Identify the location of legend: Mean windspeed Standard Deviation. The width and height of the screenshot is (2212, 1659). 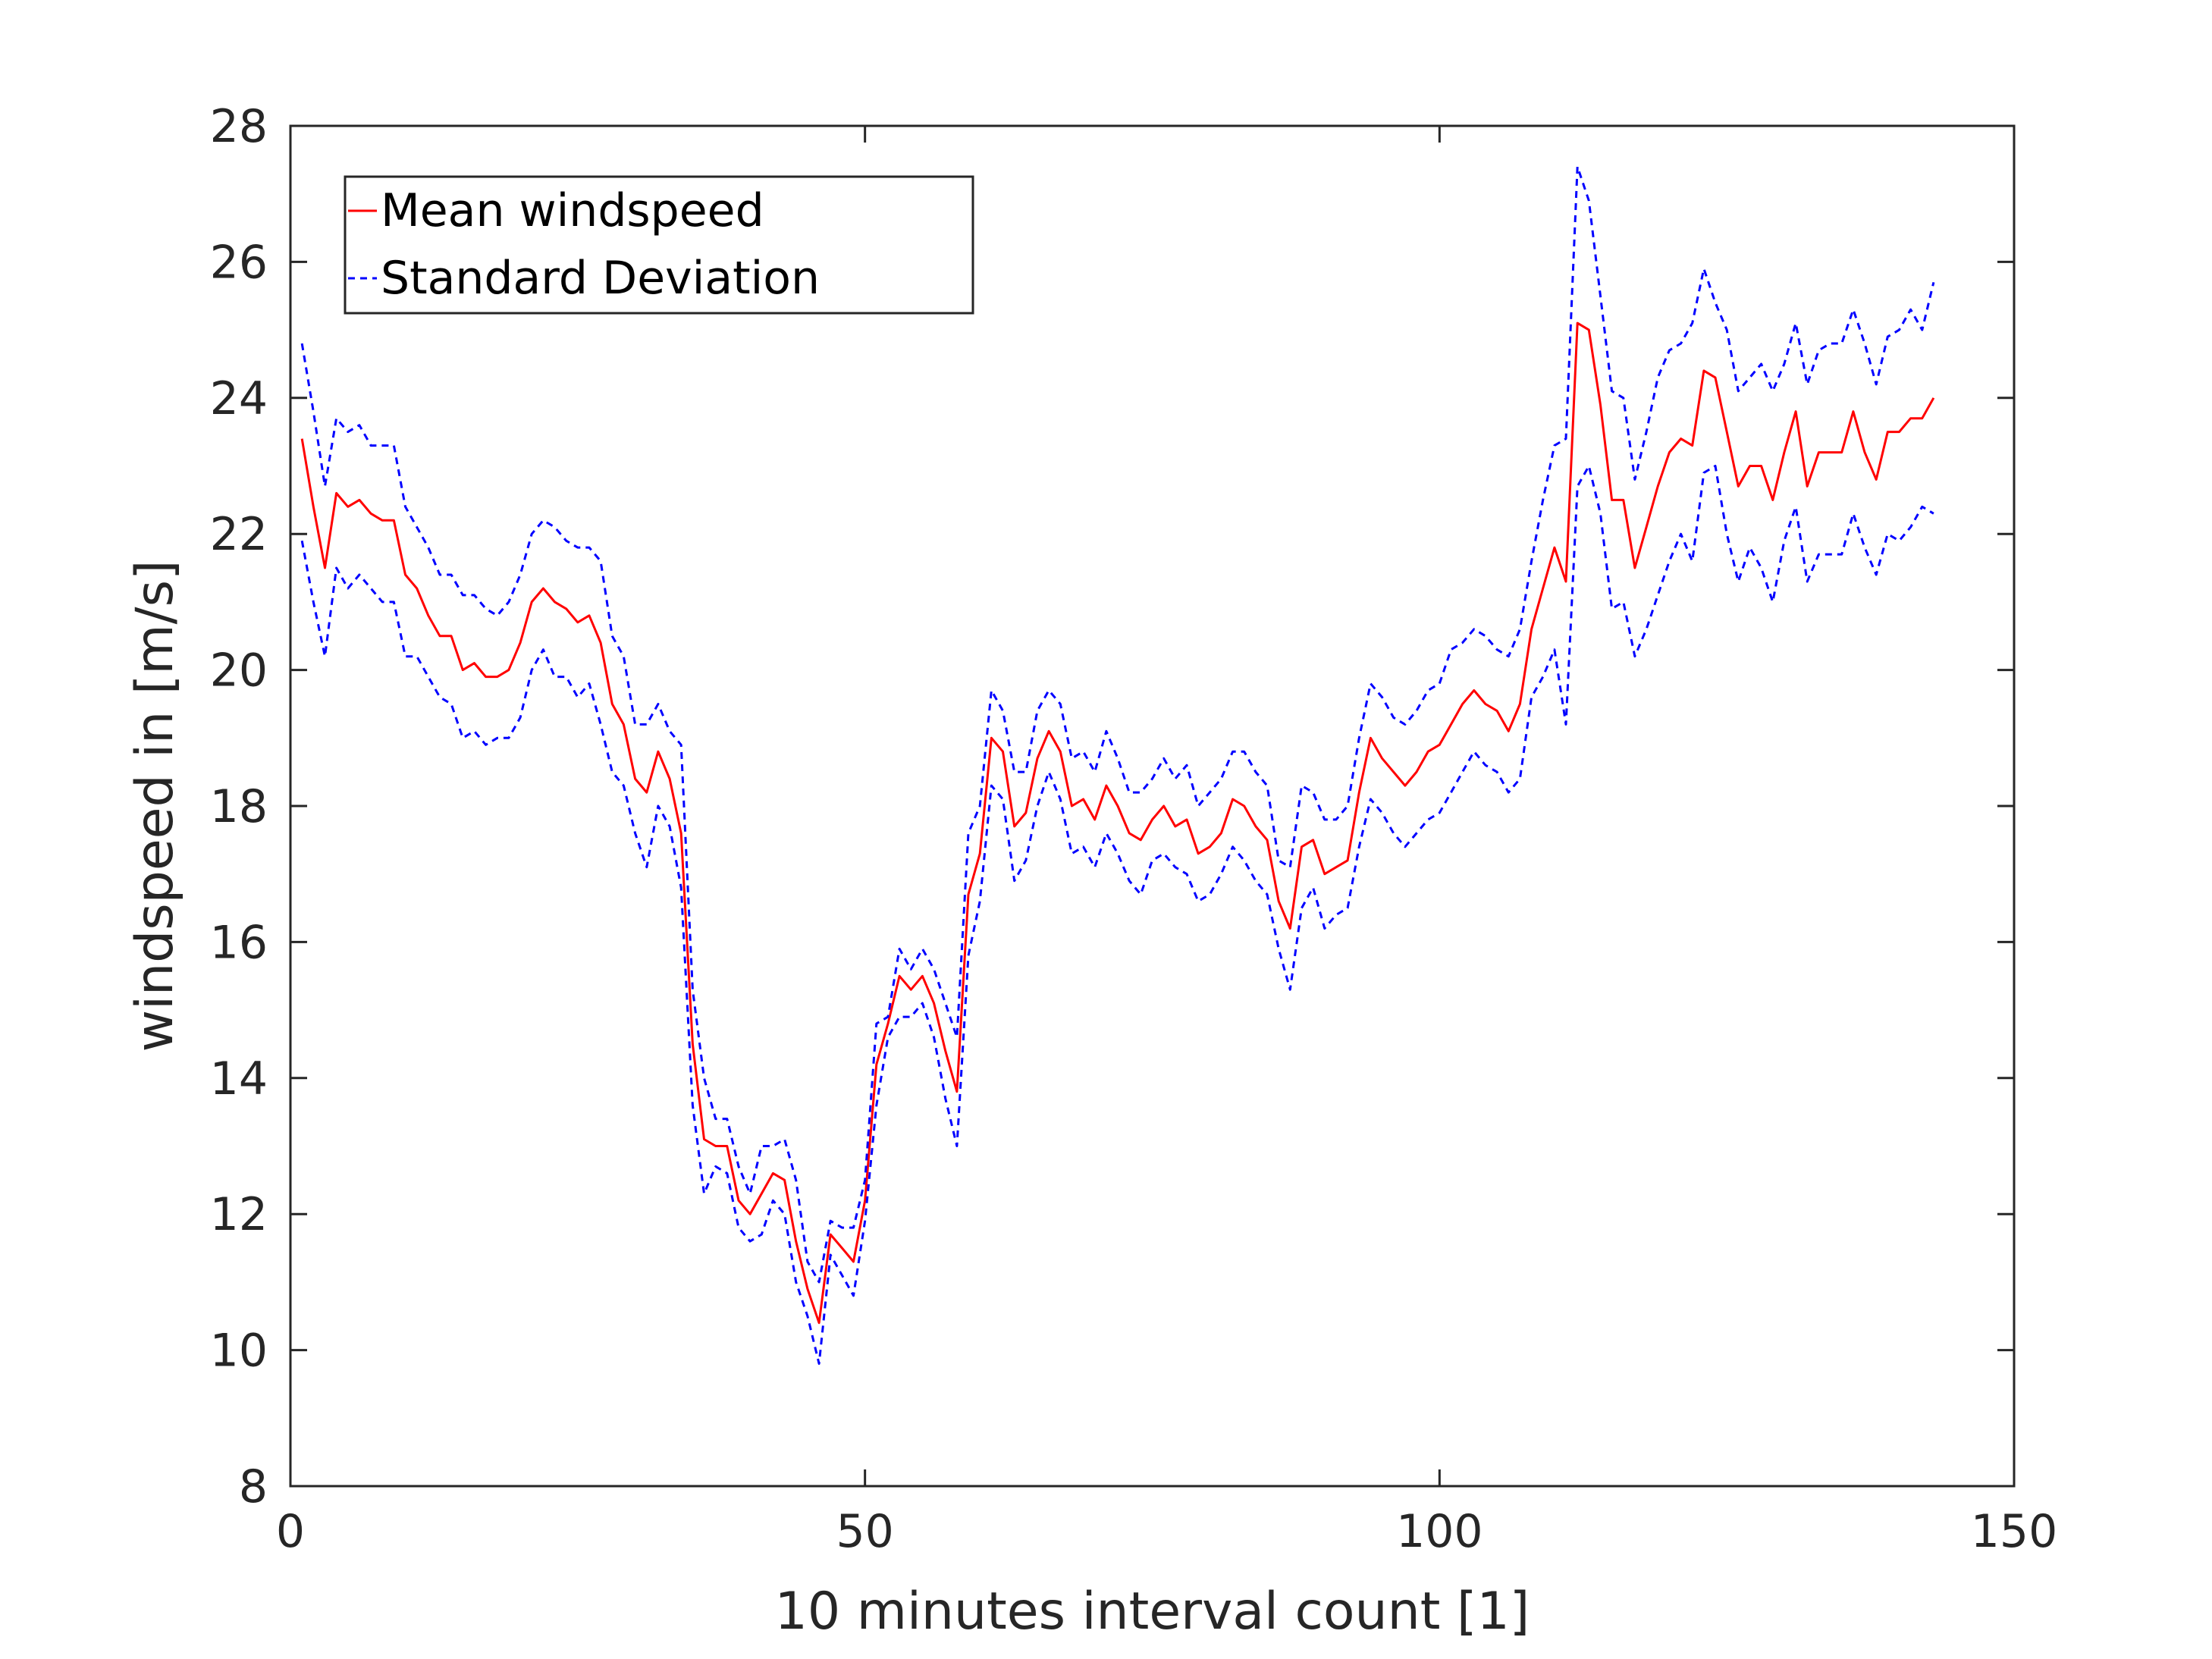
(659, 245).